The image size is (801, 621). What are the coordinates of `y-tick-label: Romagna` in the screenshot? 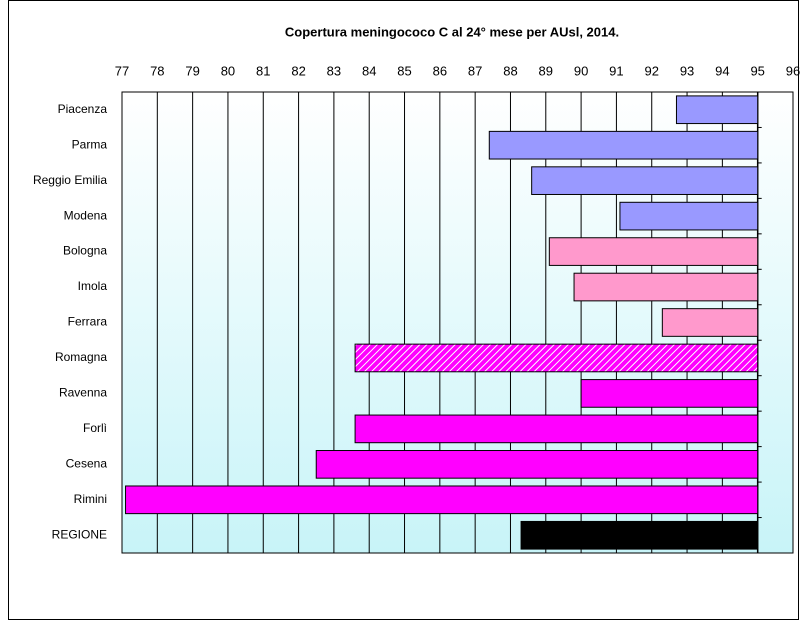 It's located at (81, 357).